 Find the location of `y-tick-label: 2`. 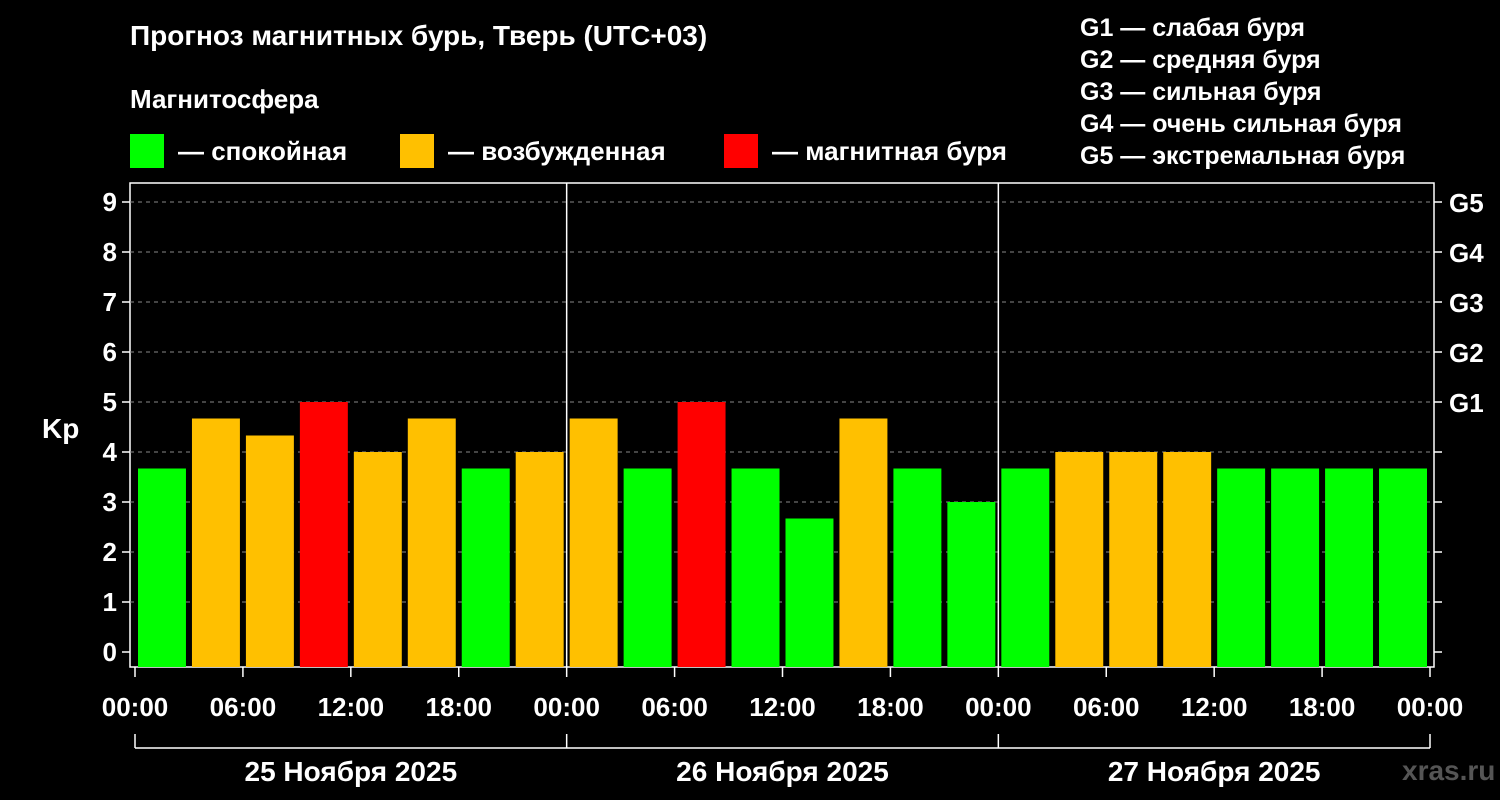

y-tick-label: 2 is located at coordinates (110, 552).